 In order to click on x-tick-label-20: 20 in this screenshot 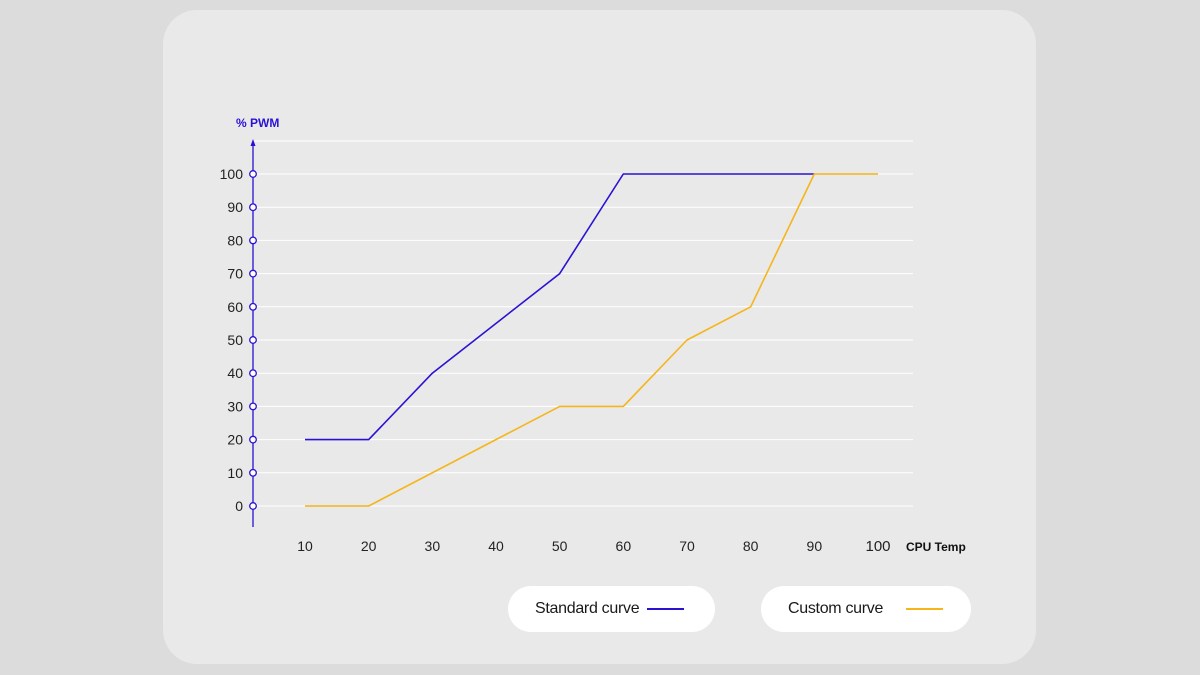, I will do `click(369, 546)`.